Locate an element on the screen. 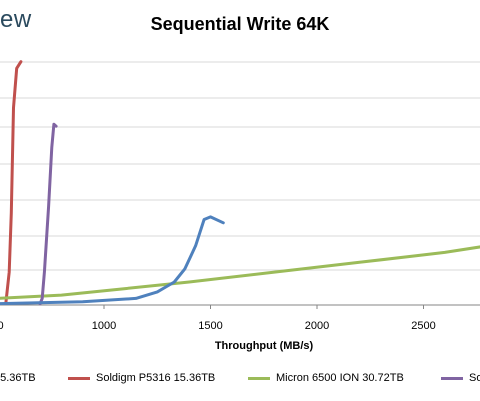 The image size is (480, 401). x-tick-label: 2000 is located at coordinates (317, 326).